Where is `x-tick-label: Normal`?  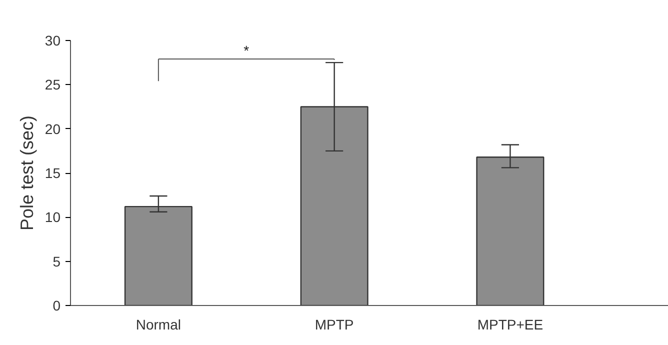
x-tick-label: Normal is located at coordinates (159, 324).